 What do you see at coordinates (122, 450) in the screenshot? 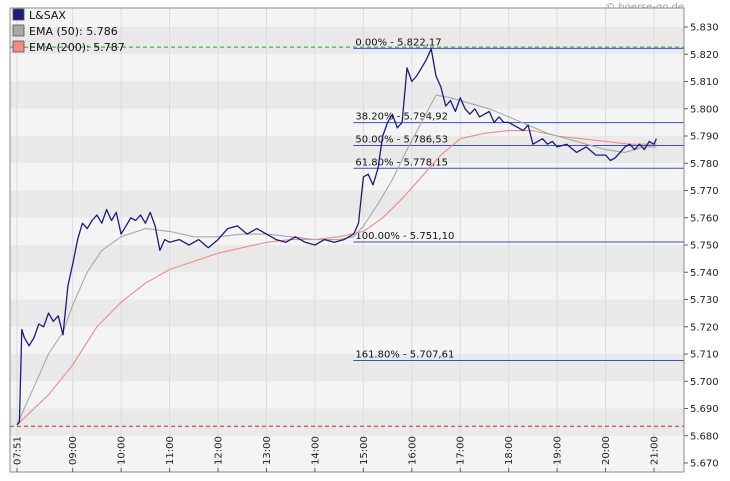
I see `x-tick-label: 10:00` at bounding box center [122, 450].